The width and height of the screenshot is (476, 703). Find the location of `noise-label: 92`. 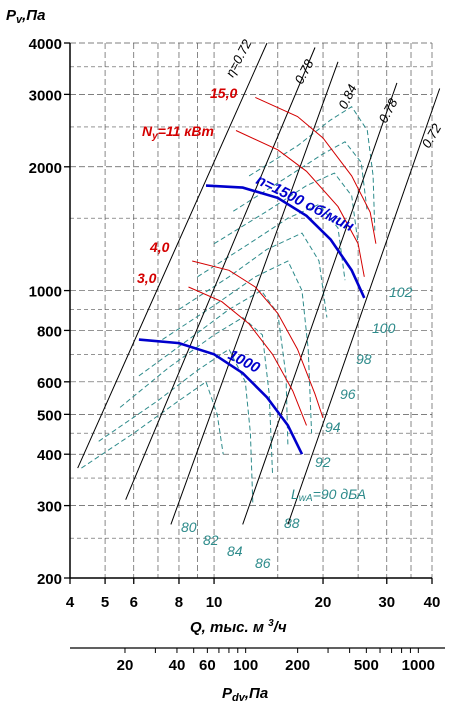

noise-label: 92 is located at coordinates (323, 462).